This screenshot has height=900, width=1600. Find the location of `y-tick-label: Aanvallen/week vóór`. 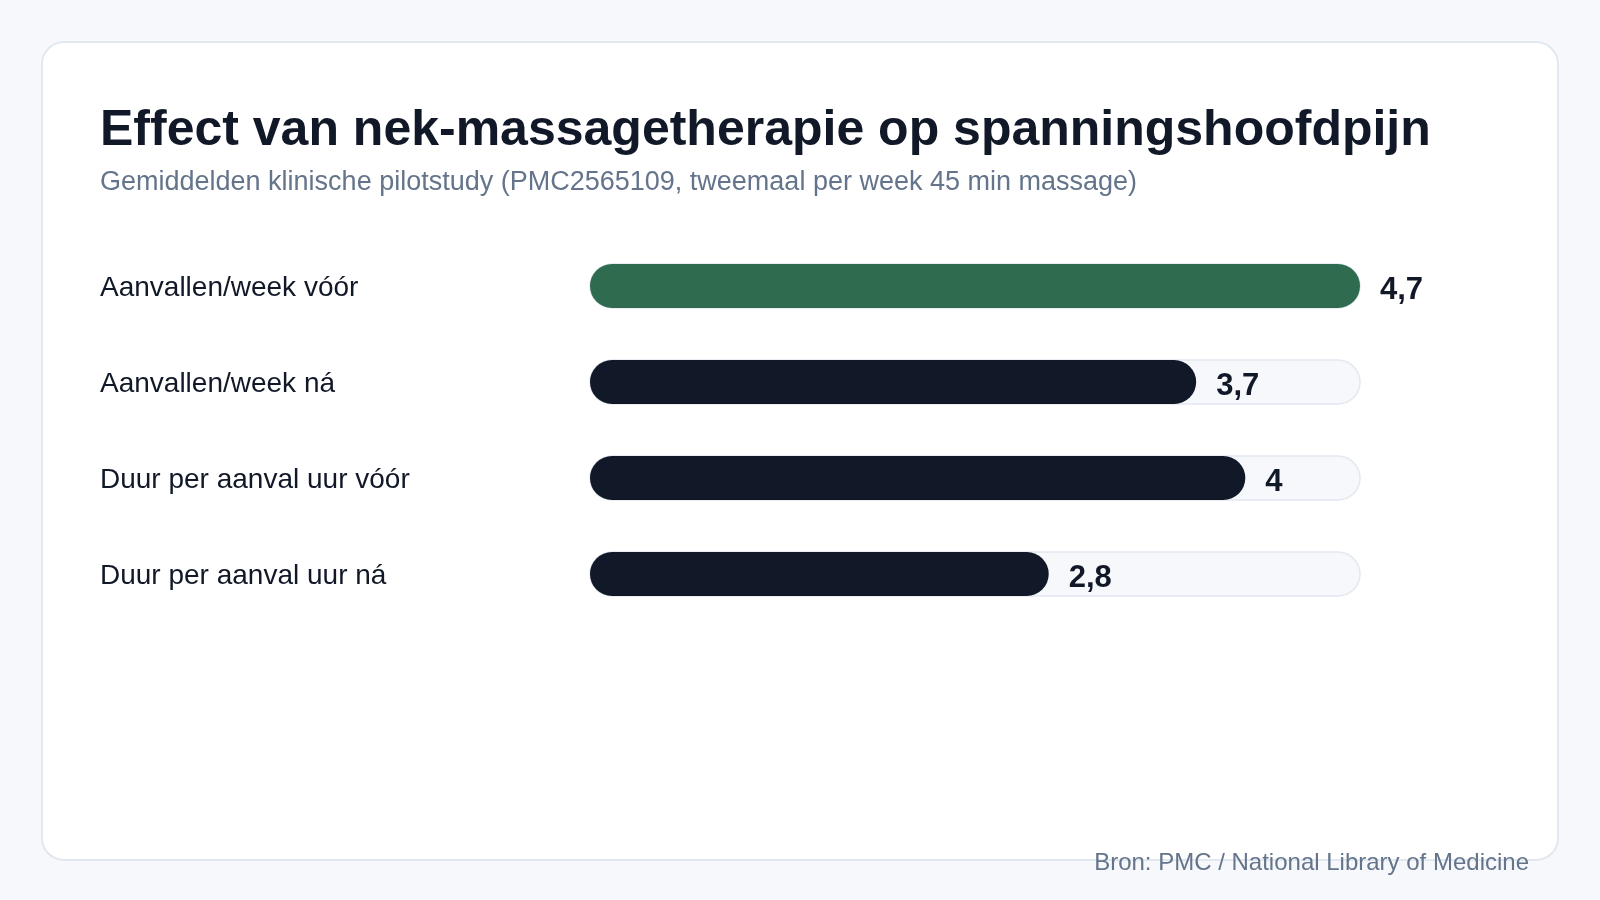

y-tick-label: Aanvallen/week vóór is located at coordinates (229, 286).